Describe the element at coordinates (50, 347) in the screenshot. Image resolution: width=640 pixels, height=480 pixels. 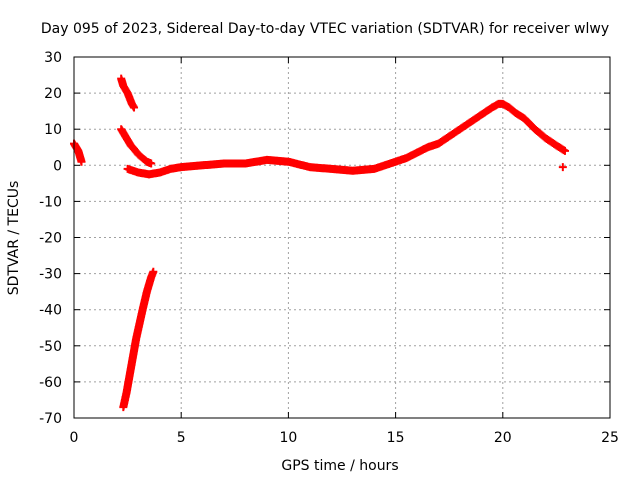
I see `y-tick-label: -50` at that location.